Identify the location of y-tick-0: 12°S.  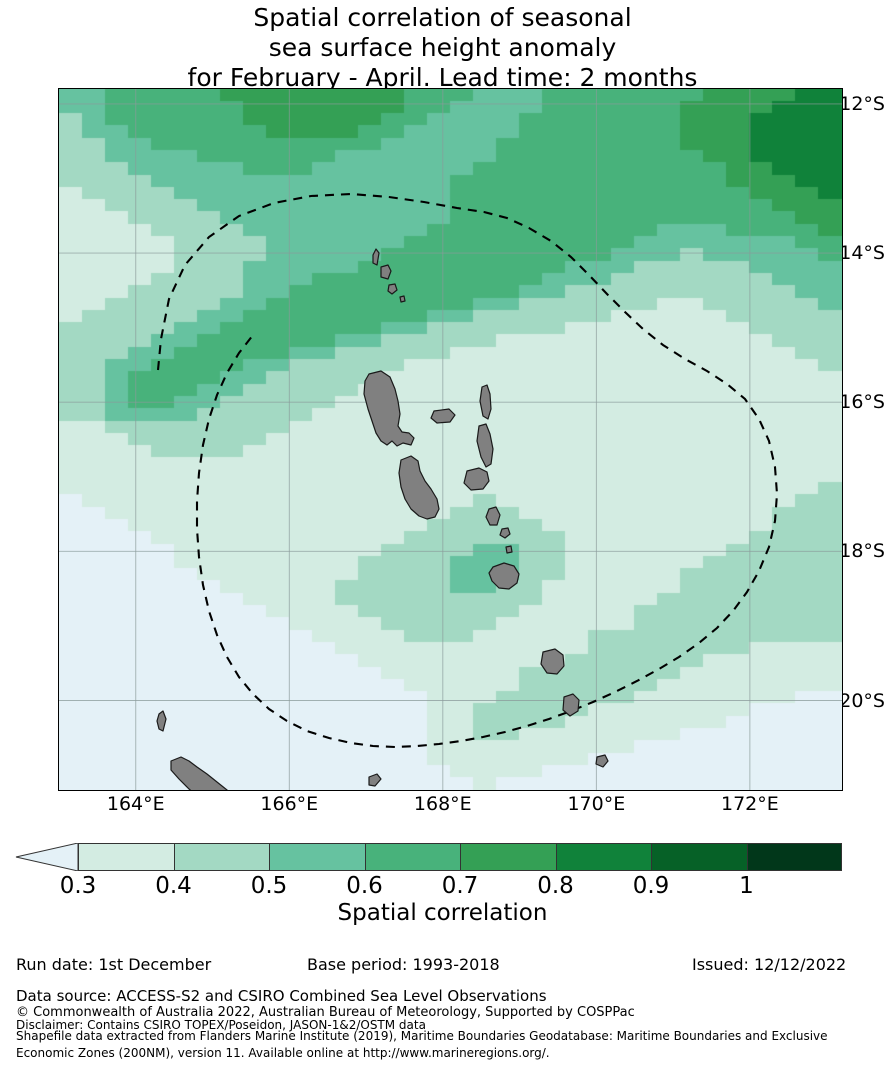
(862, 103).